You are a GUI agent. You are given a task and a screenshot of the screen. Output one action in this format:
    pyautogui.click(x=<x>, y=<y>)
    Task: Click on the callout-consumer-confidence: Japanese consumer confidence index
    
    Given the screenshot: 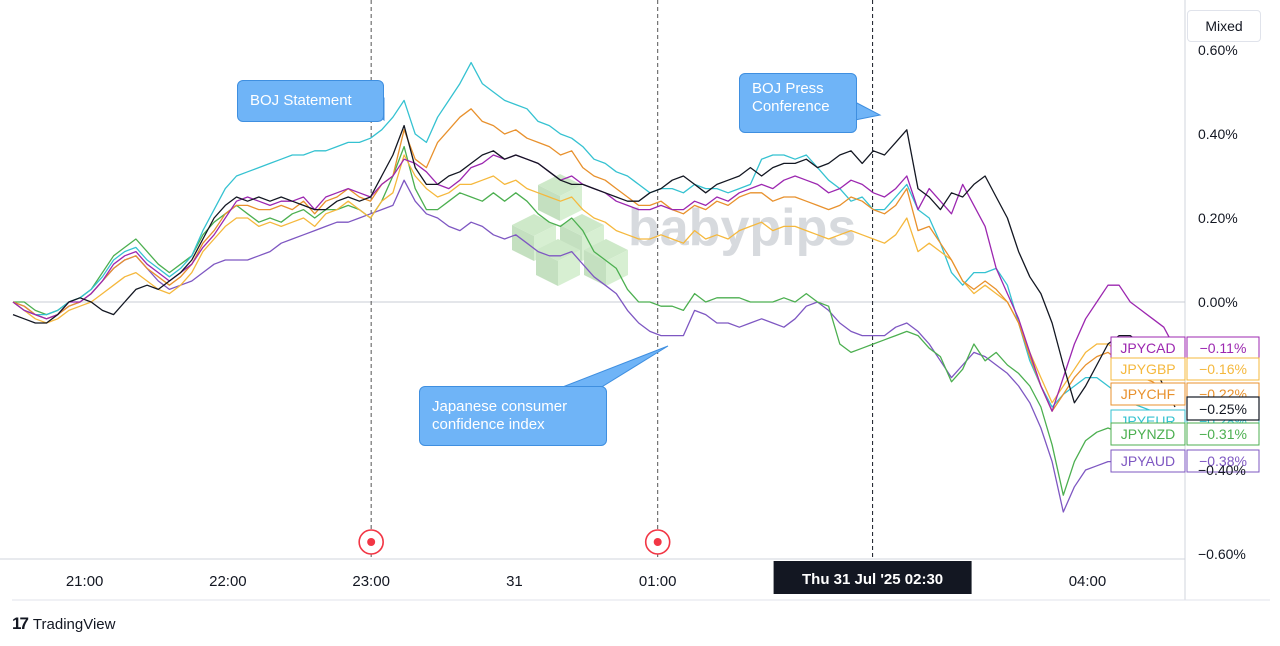 What is the action you would take?
    pyautogui.click(x=513, y=416)
    